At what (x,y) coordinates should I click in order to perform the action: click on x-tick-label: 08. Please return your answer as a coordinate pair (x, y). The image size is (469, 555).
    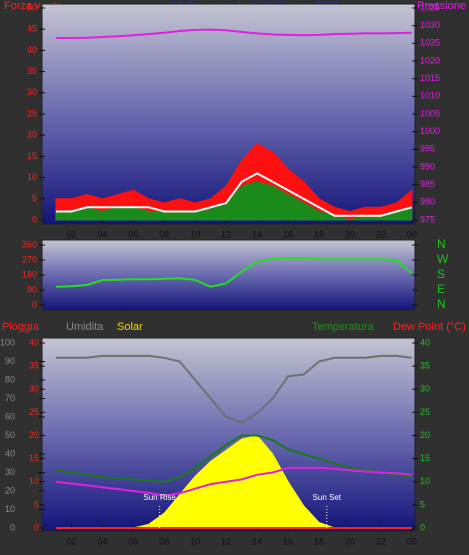
    Looking at the image, I should click on (164, 541).